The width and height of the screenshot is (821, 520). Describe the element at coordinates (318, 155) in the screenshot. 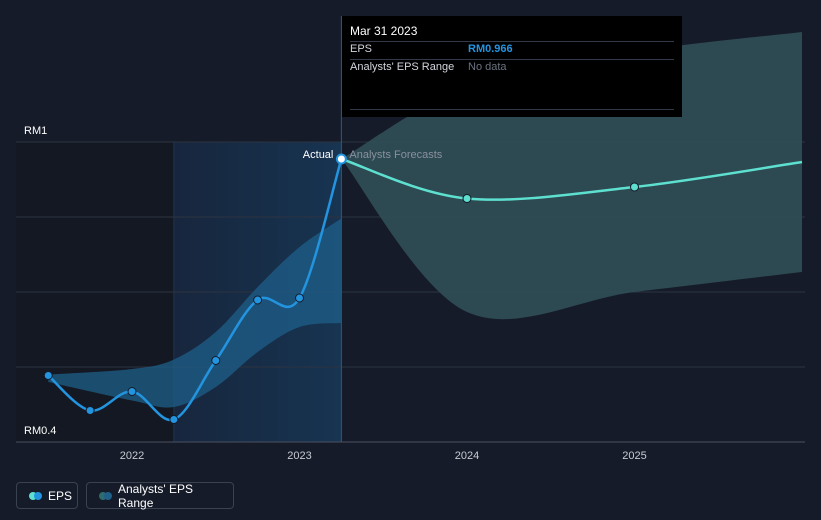

I see `actual-region-label: Actual` at that location.